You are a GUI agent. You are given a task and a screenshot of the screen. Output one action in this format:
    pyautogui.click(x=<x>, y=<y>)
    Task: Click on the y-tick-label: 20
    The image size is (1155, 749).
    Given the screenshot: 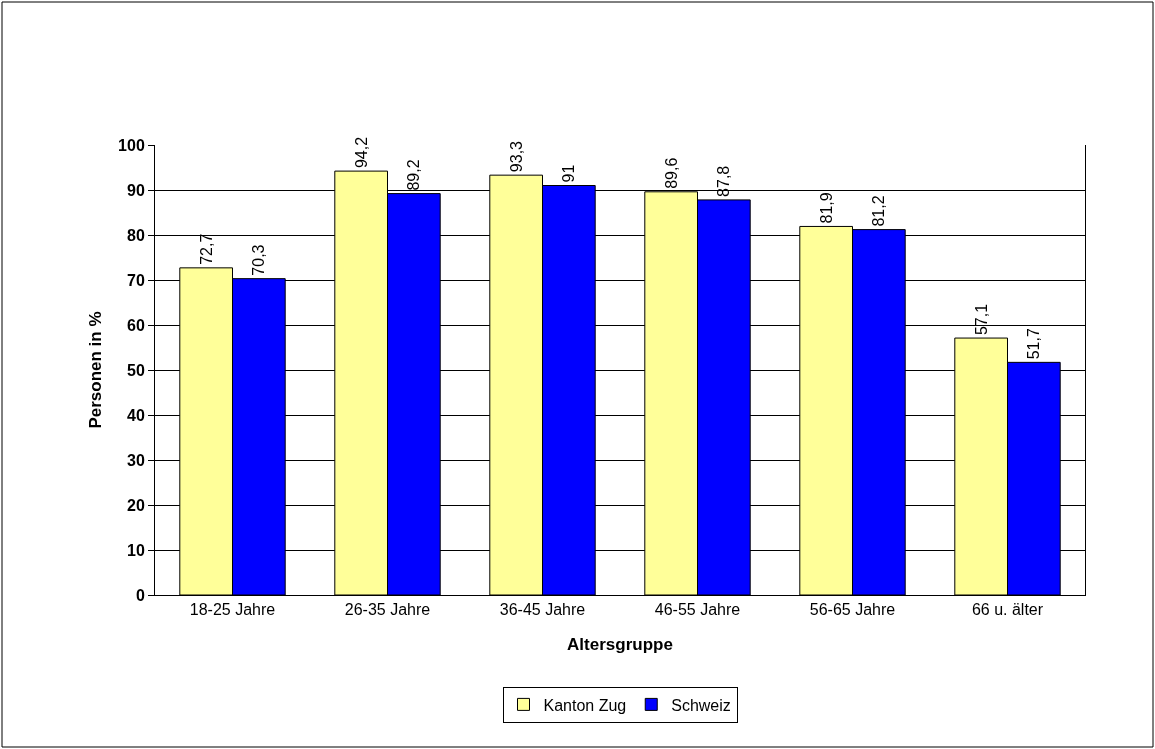 What is the action you would take?
    pyautogui.click(x=136, y=505)
    